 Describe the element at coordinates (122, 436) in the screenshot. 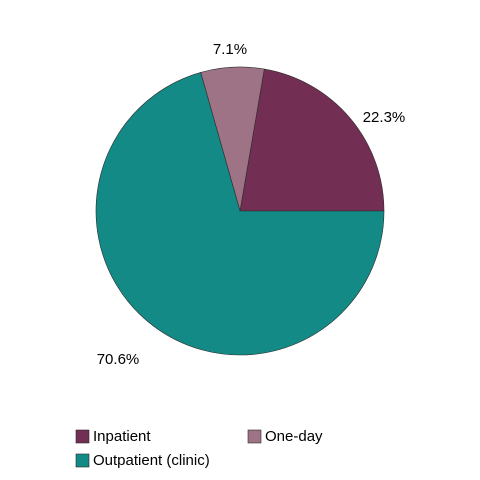

I see `legend-label-inpatient: Inpatient` at that location.